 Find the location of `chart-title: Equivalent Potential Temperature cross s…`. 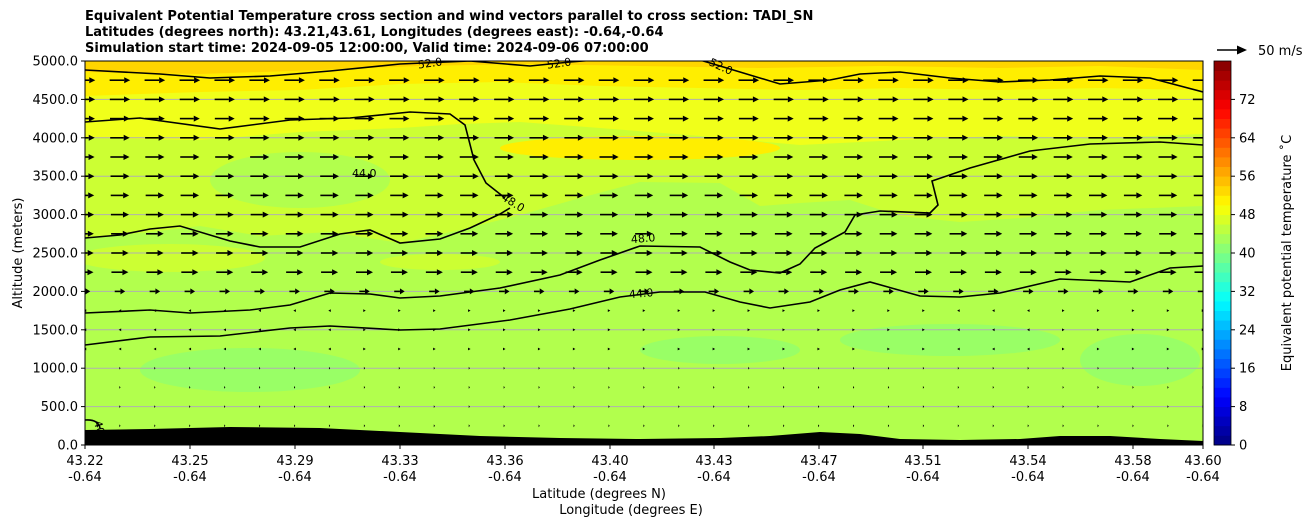

chart-title: Equivalent Potential Temperature cross s… is located at coordinates (449, 33).